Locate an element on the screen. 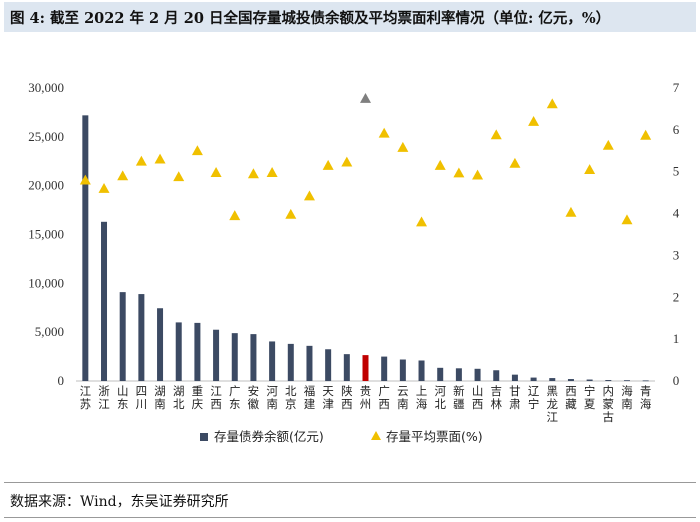 The width and height of the screenshot is (700, 522). bar-海南 is located at coordinates (626, 381).